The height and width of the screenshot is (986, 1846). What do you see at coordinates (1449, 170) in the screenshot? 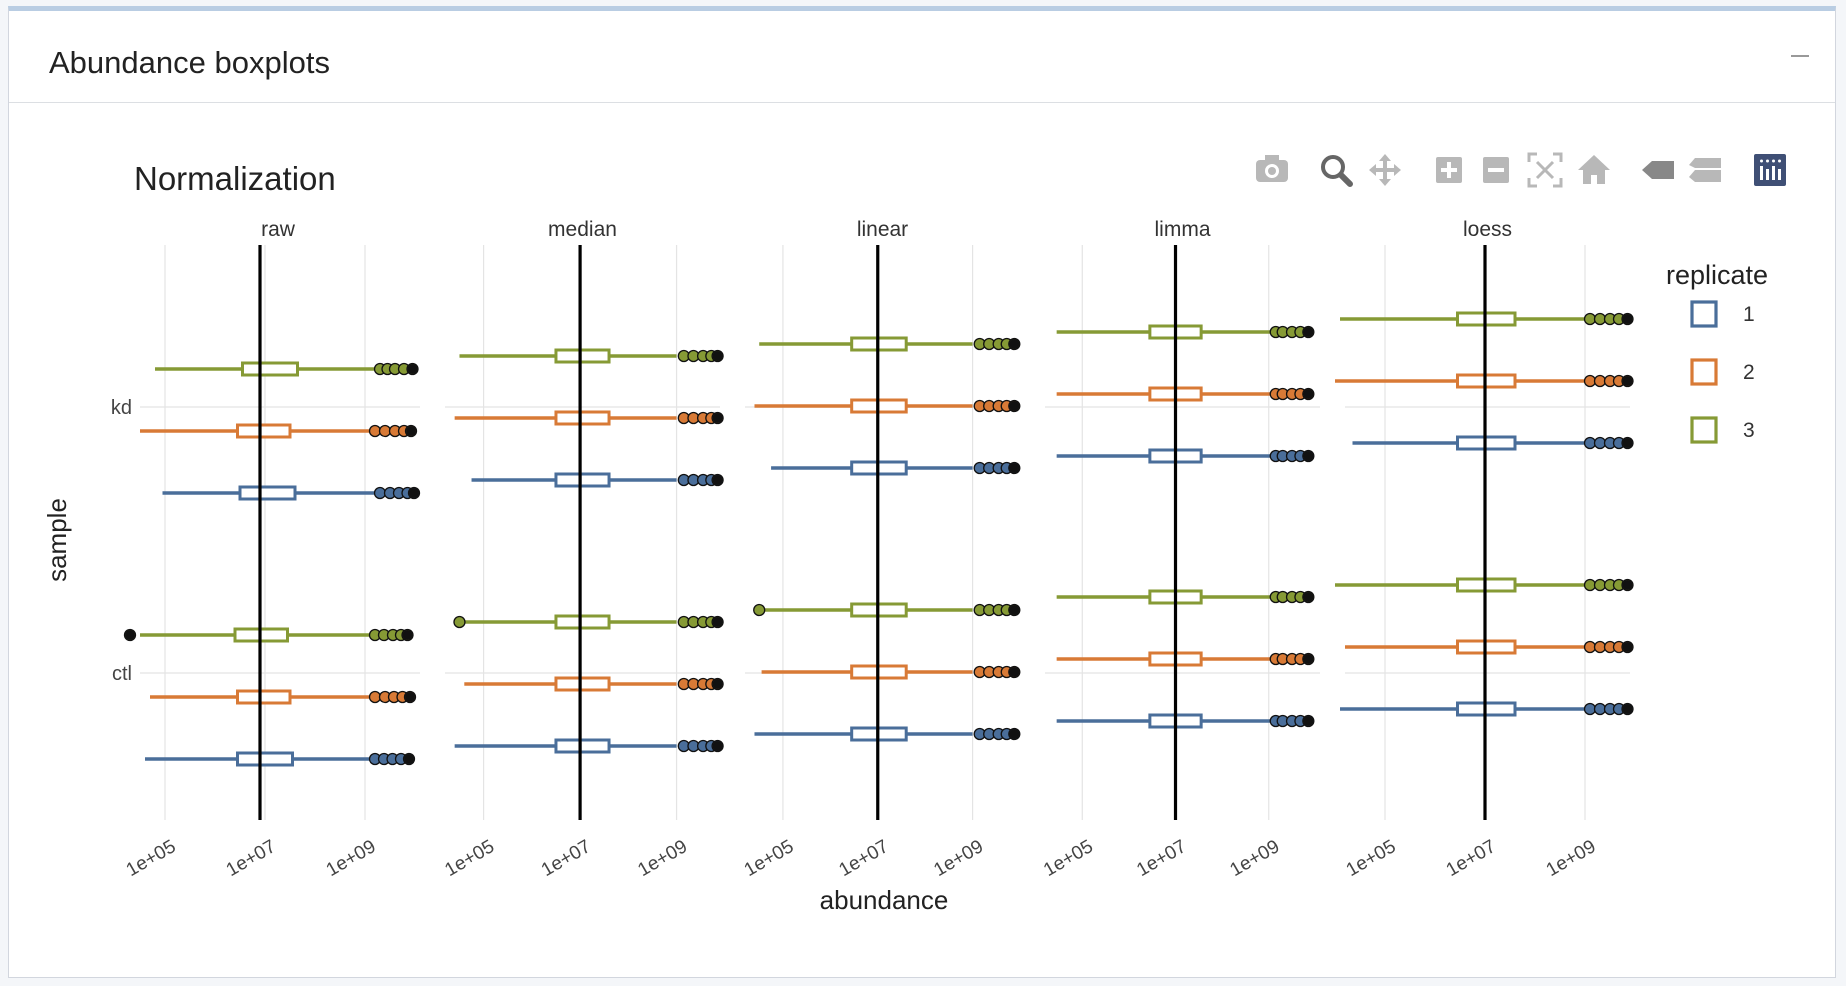
I see `zoom-in-icon` at bounding box center [1449, 170].